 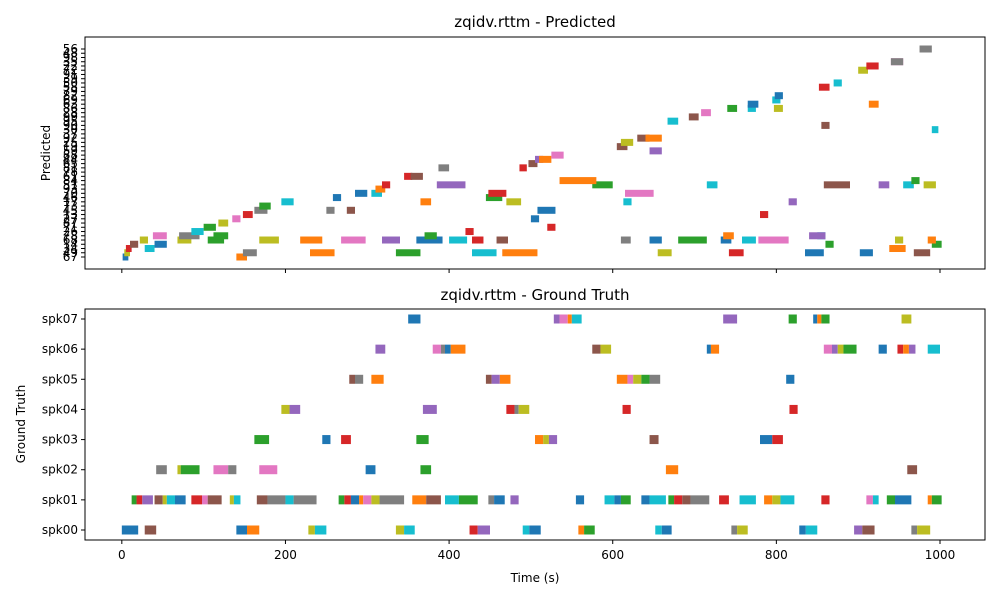 What do you see at coordinates (940, 555) in the screenshot?
I see `ground-truth-xtick-label: 1000` at bounding box center [940, 555].